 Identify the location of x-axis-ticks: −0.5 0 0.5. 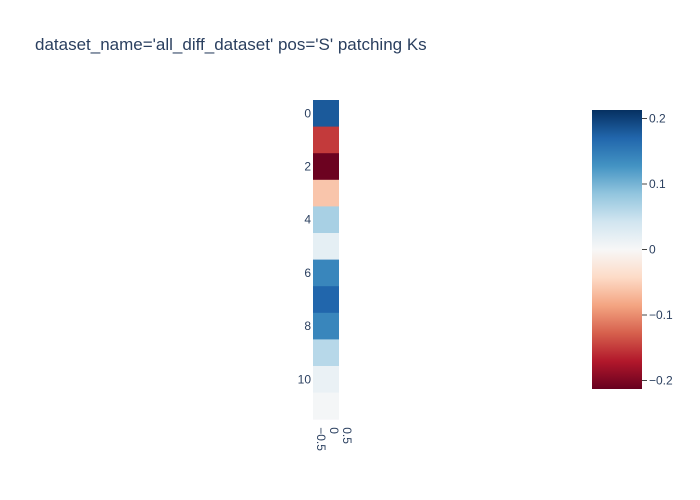
(334, 439).